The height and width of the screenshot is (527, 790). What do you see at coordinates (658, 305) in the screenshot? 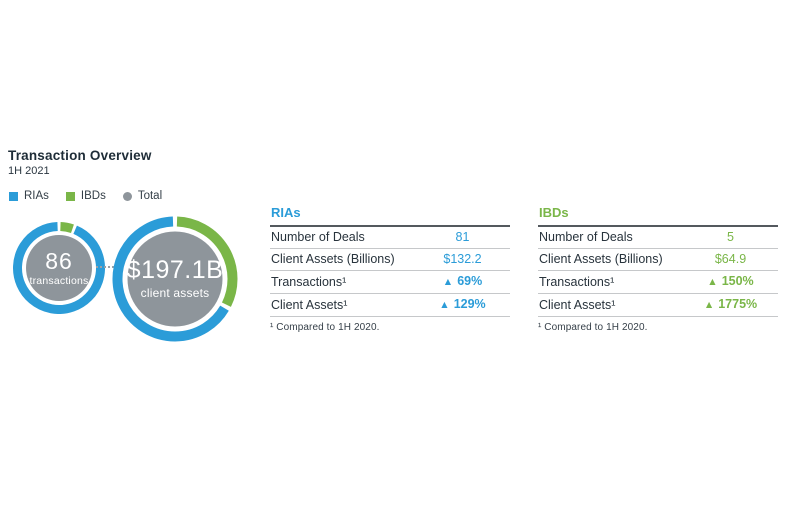
I see `table-row: Client Assets¹ ▲ 1775%` at bounding box center [658, 305].